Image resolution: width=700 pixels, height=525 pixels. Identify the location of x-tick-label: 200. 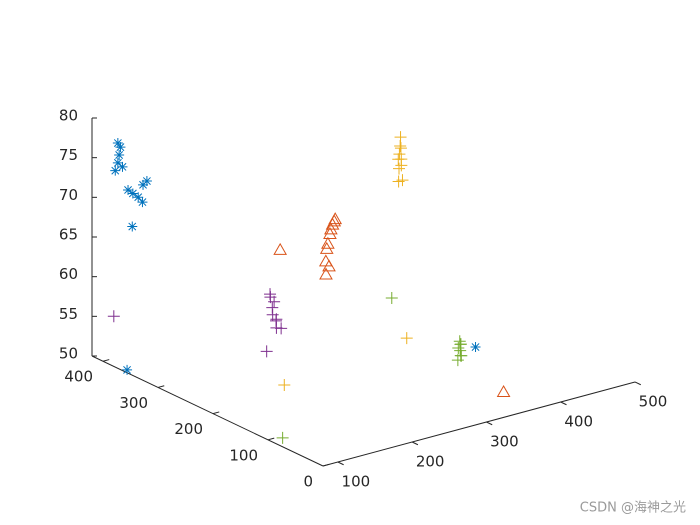
(430, 462).